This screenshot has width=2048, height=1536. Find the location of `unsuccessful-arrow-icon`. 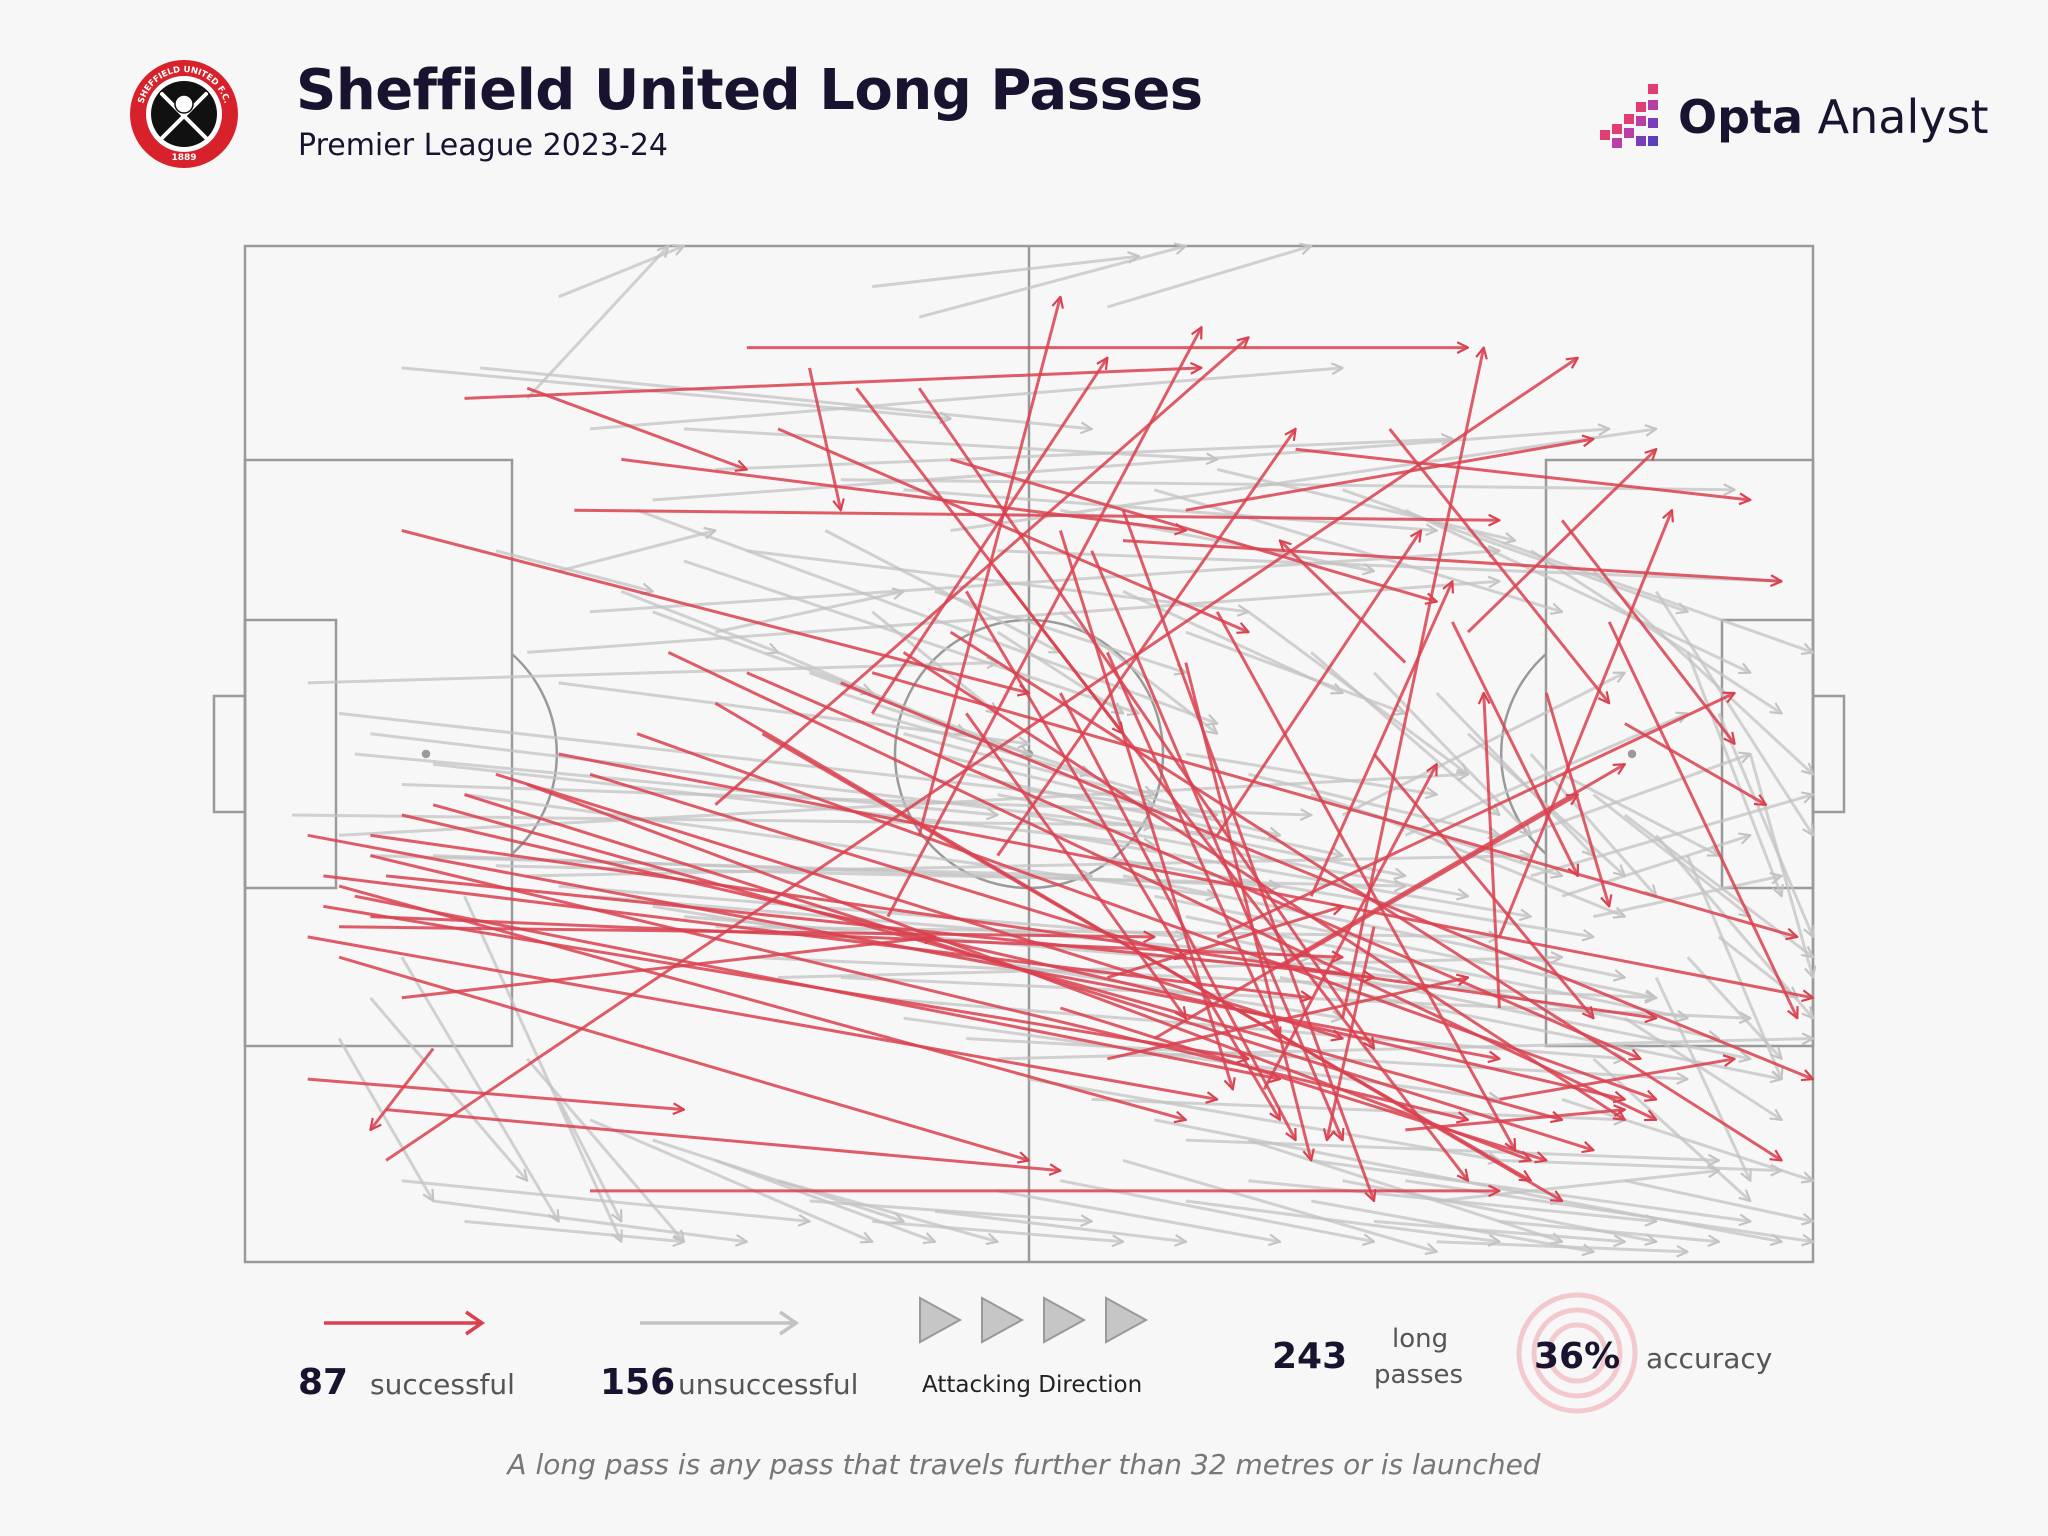

unsuccessful-arrow-icon is located at coordinates (720, 1323).